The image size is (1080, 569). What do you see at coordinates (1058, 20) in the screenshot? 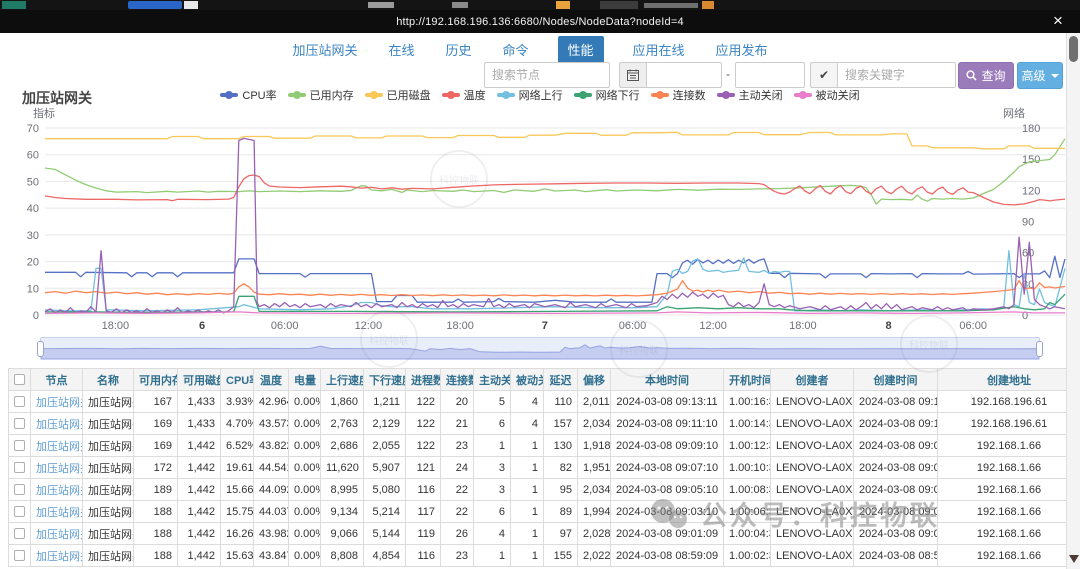
I see `close-icon: ×` at bounding box center [1058, 20].